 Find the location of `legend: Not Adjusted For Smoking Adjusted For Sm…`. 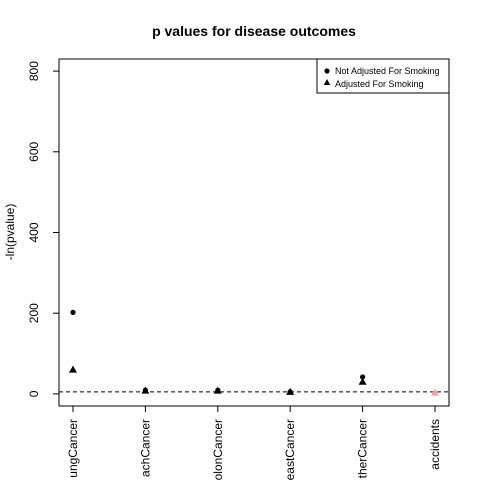

legend: Not Adjusted For Smoking Adjusted For Sm… is located at coordinates (383, 76).